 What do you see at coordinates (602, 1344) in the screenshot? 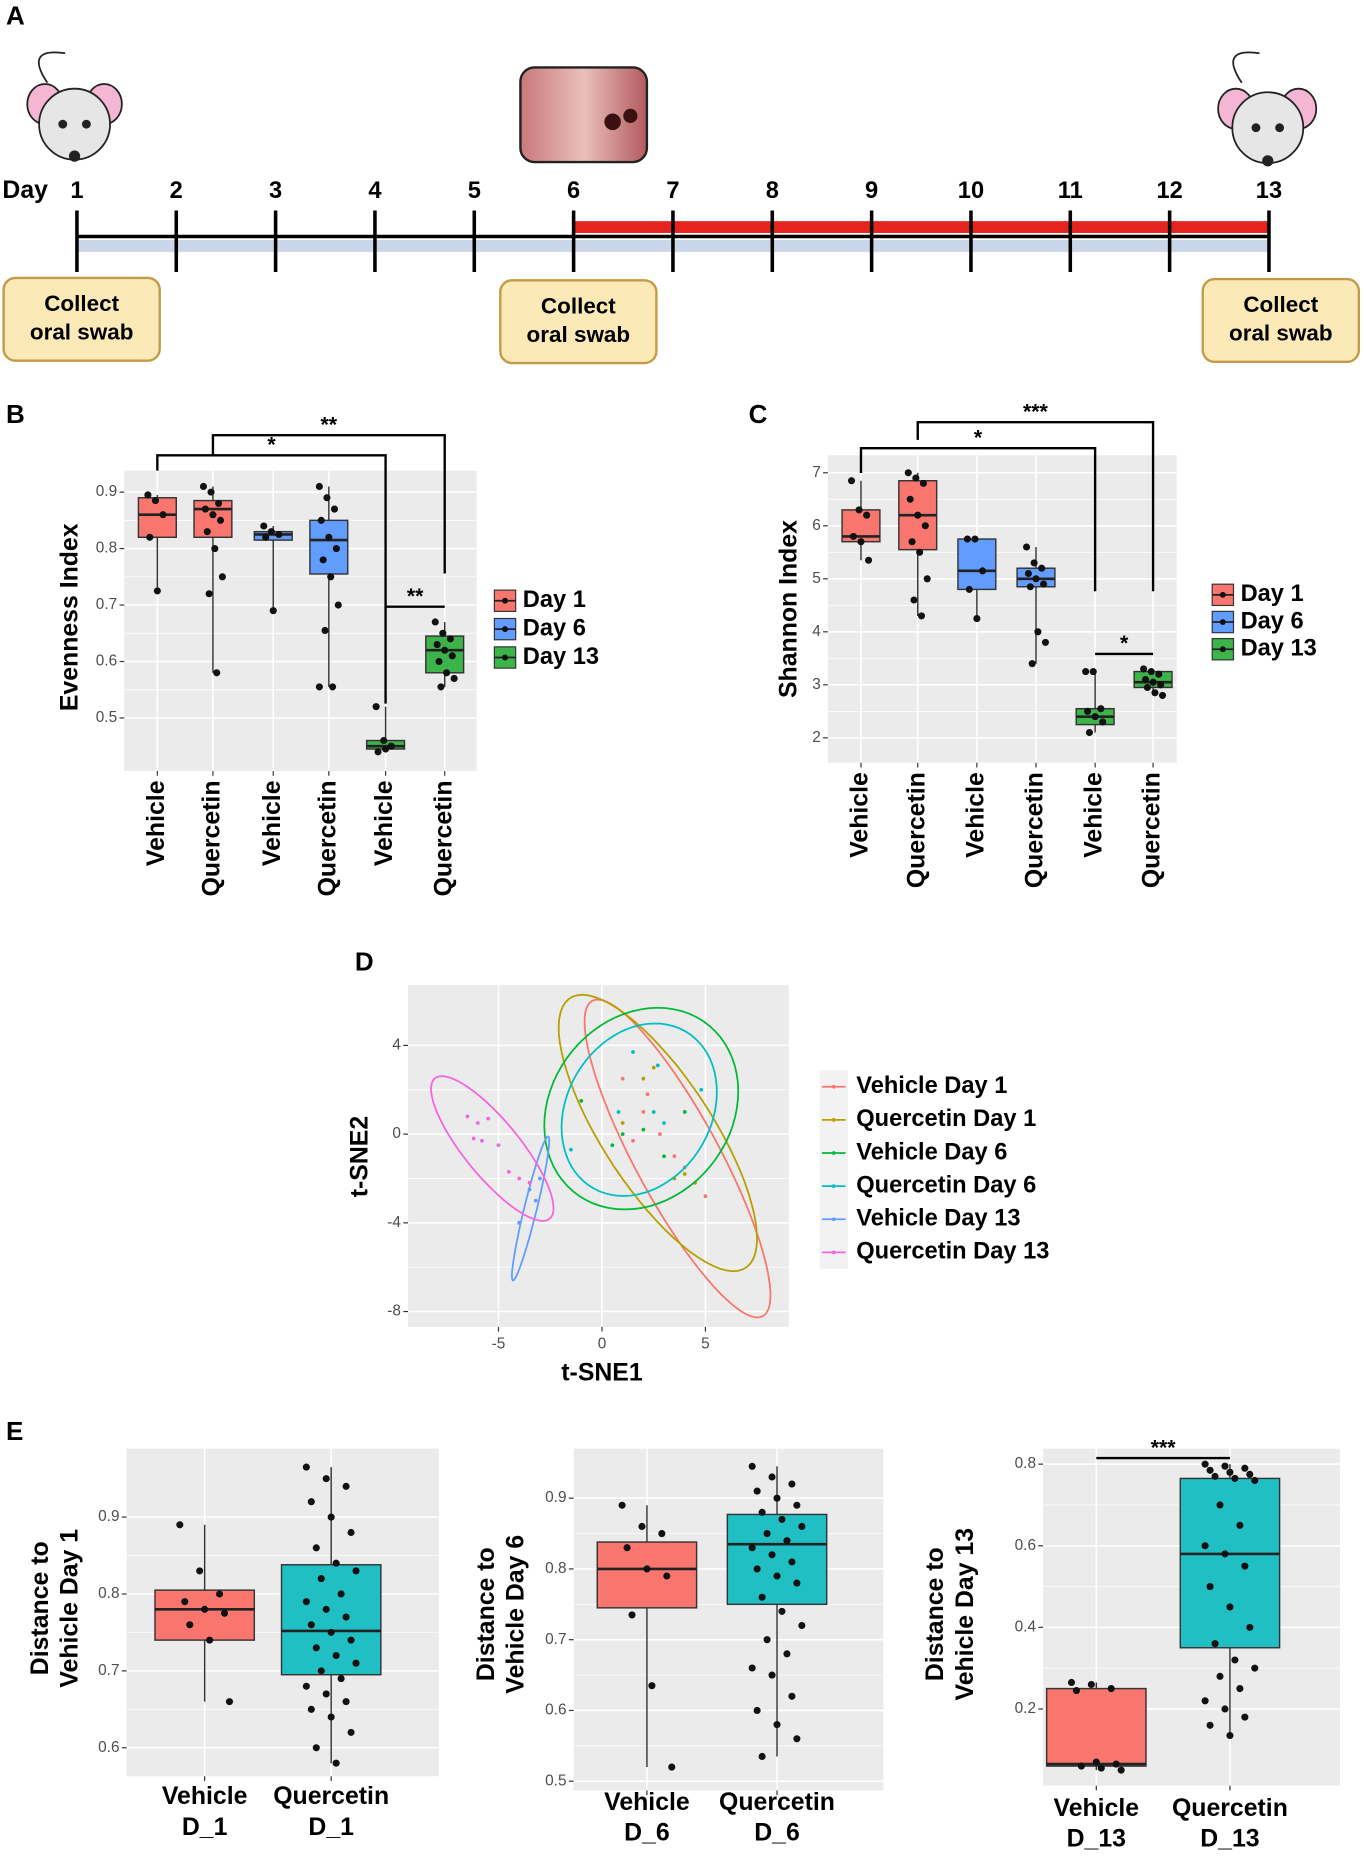
I see `x-tick-label: 0` at bounding box center [602, 1344].